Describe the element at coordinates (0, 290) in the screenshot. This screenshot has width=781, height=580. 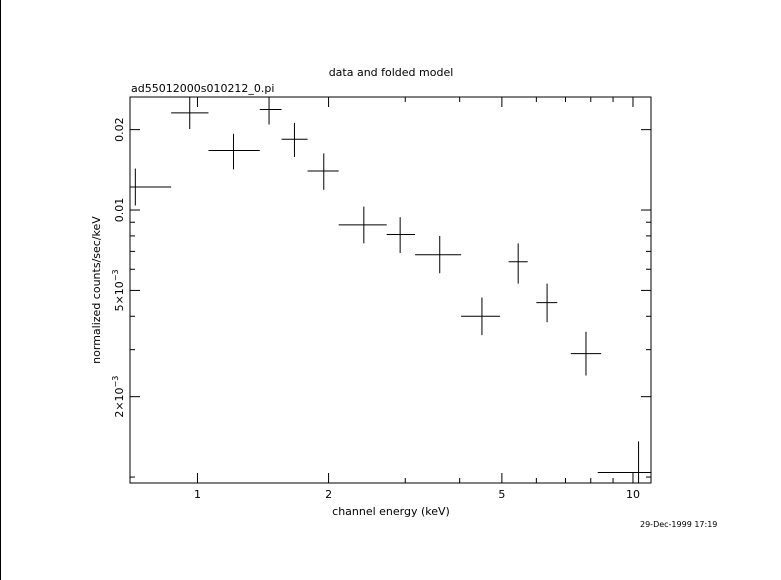
I see `window-left-border` at that location.